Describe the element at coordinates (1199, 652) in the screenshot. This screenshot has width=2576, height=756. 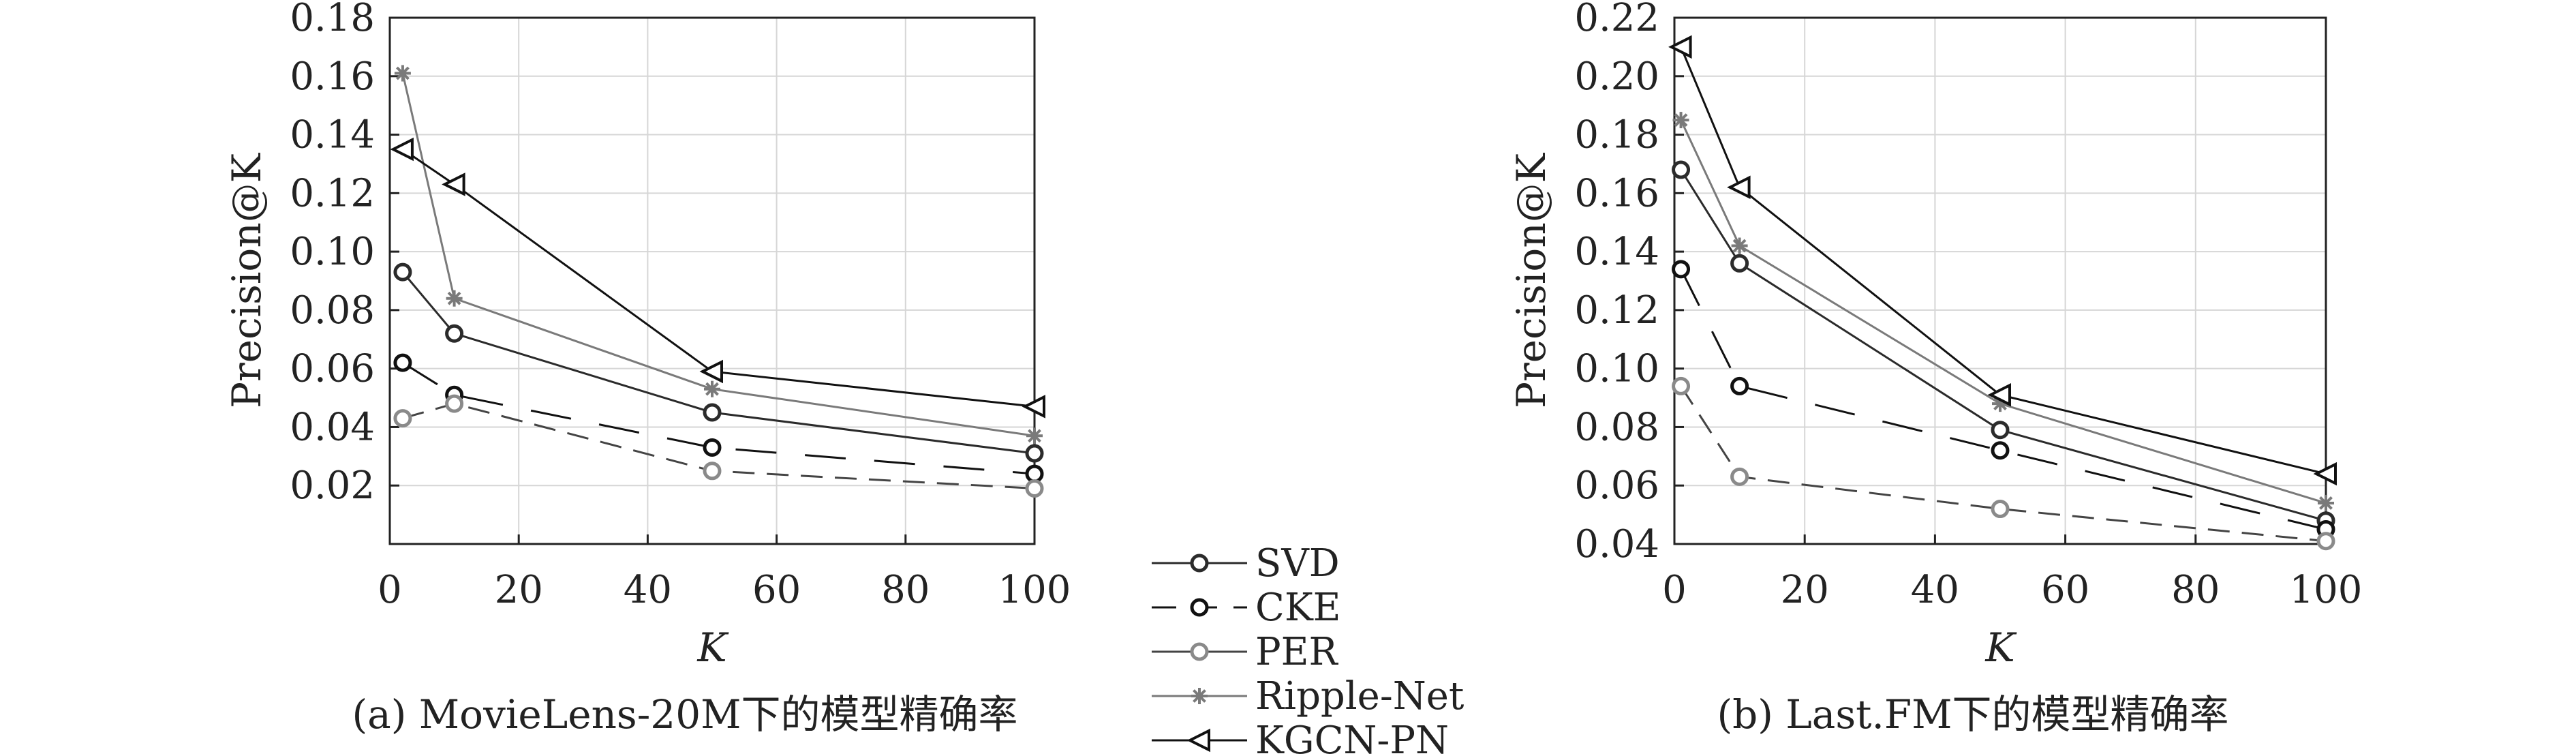
I see `legend-marker-per` at that location.